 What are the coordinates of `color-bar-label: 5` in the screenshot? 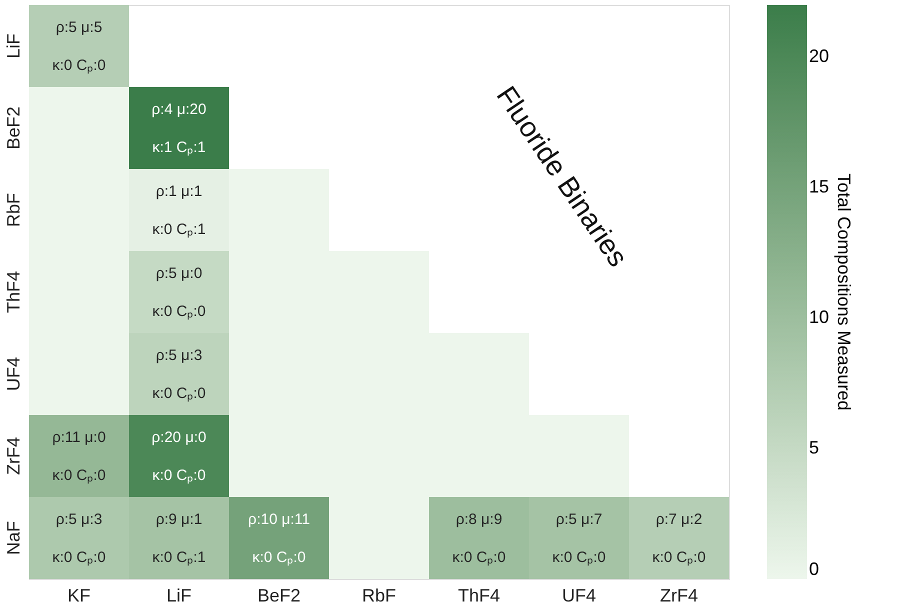 It's located at (814, 448).